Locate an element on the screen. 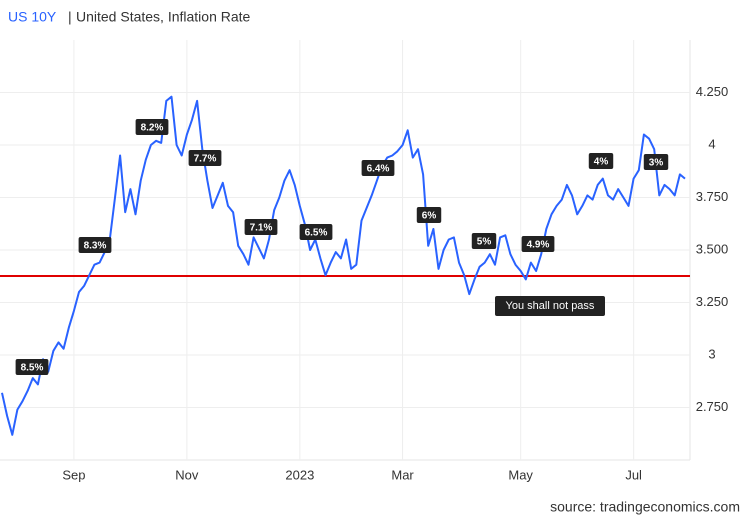  x-tick-label: May is located at coordinates (520, 474).